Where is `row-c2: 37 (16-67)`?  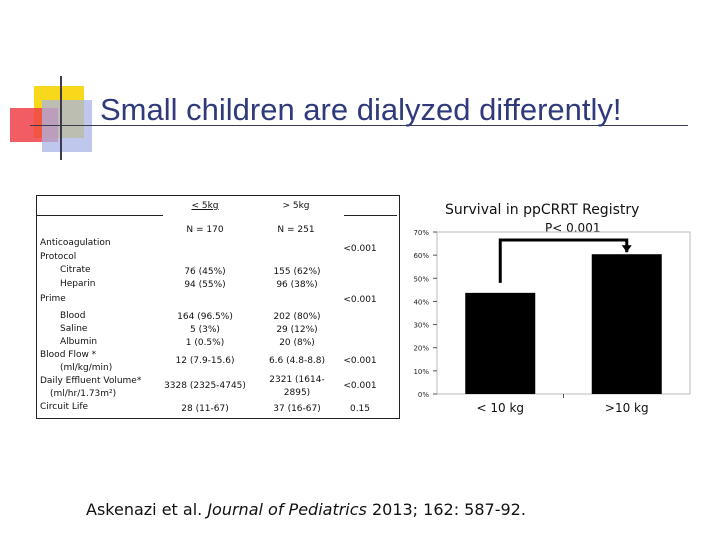 row-c2: 37 (16-67) is located at coordinates (297, 409).